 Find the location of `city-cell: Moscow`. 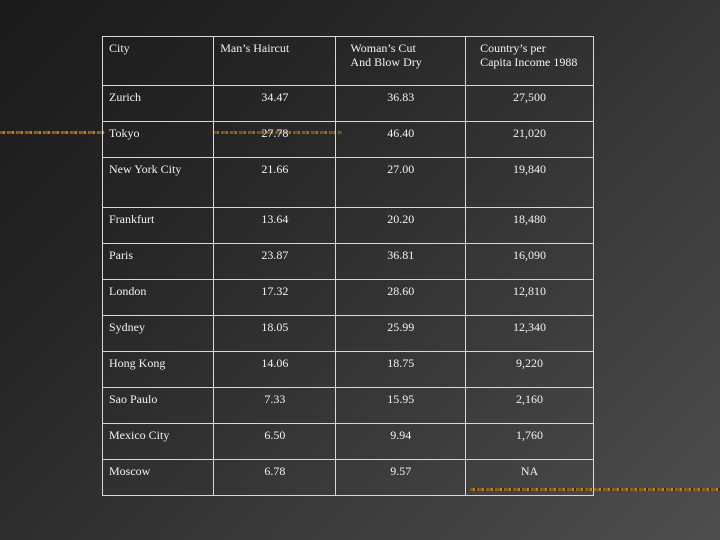

city-cell: Moscow is located at coordinates (158, 477).